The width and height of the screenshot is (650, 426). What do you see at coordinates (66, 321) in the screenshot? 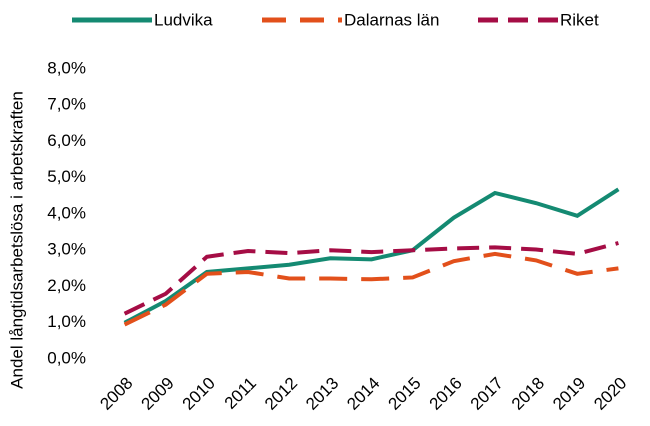
I see `y-tick-label: 1,0%` at bounding box center [66, 321].